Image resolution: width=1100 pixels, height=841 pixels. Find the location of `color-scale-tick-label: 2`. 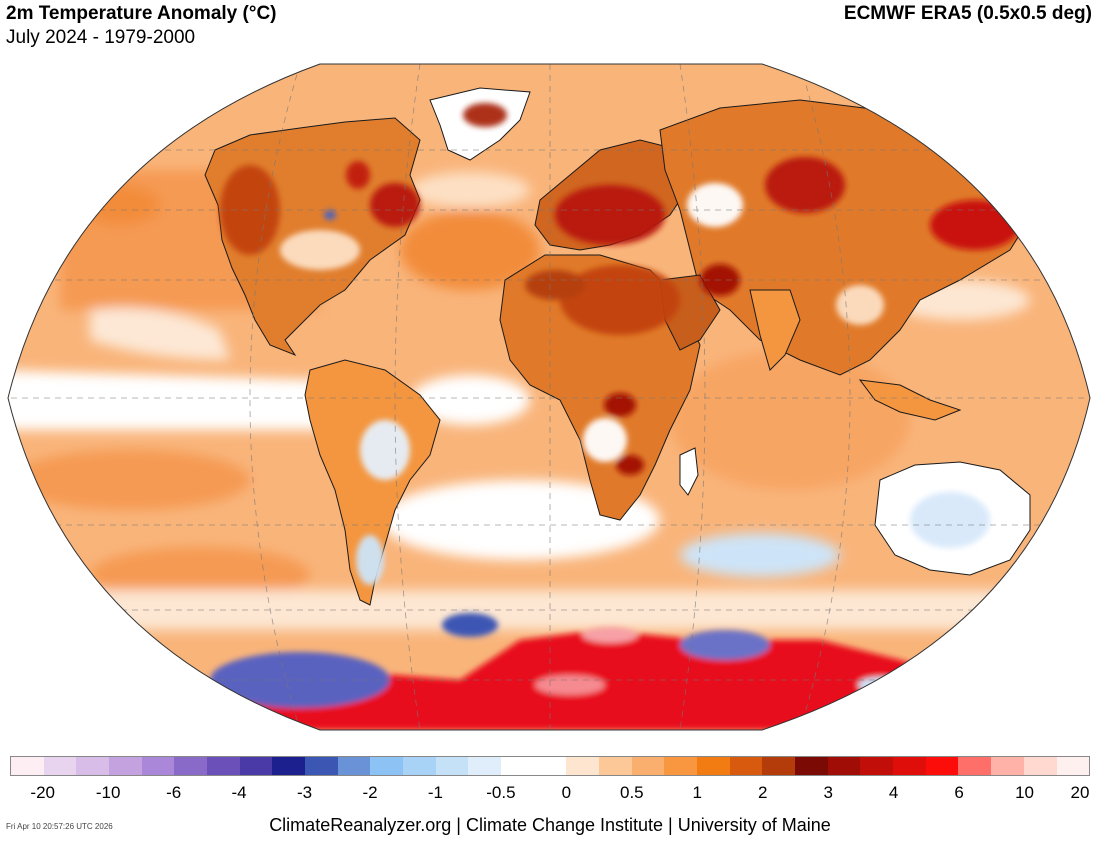

color-scale-tick-label: 2 is located at coordinates (762, 792).